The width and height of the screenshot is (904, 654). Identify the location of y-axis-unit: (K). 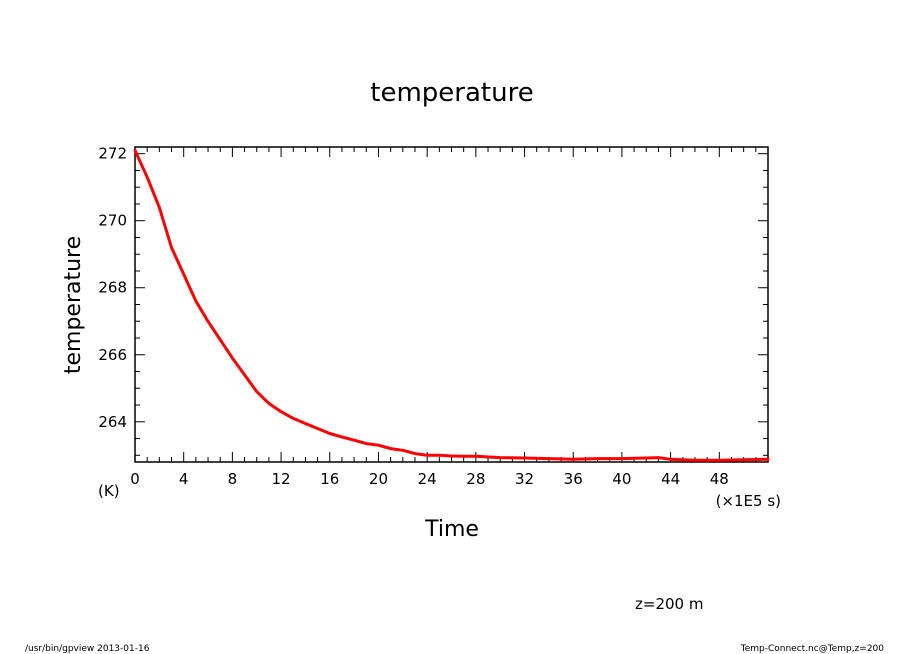
(109, 491).